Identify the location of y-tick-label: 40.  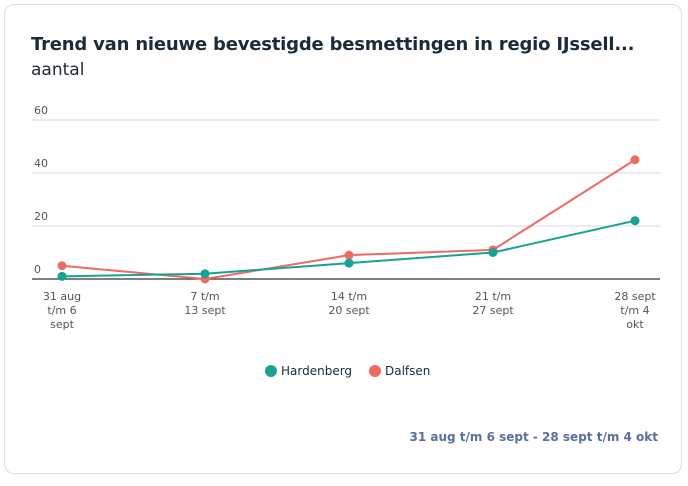
(41, 163).